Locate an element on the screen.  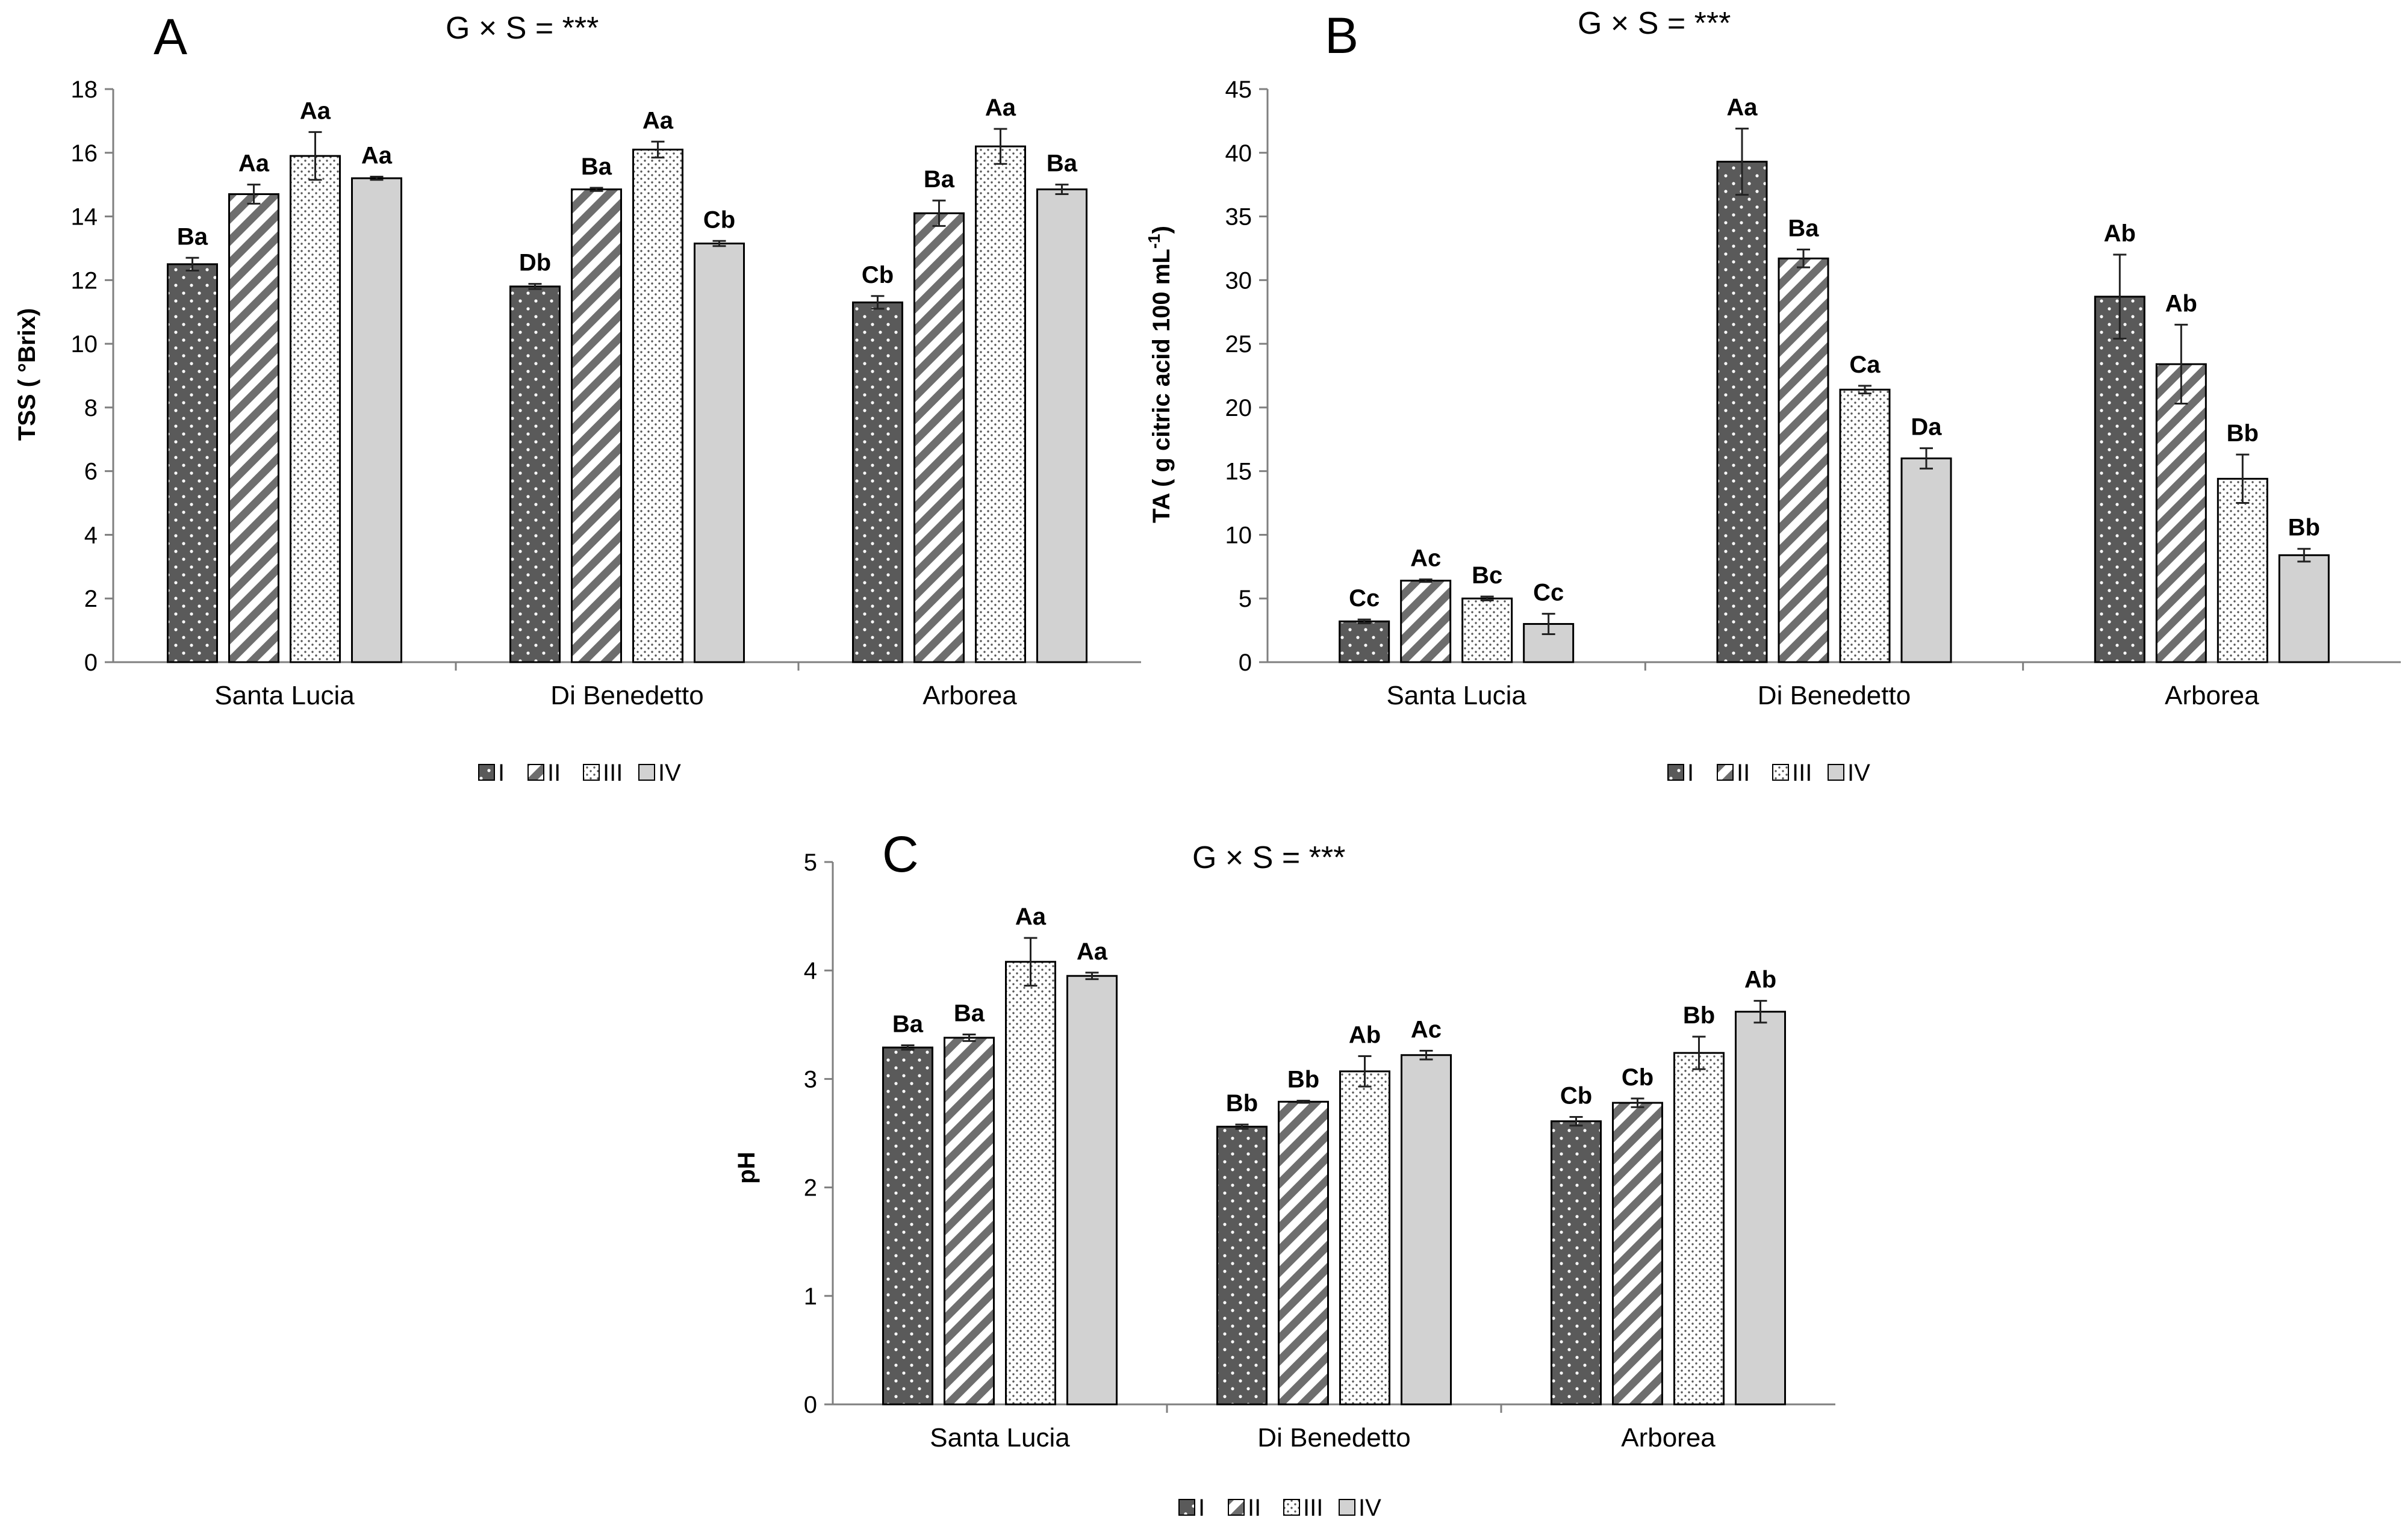
y-axis-label-text: pH is located at coordinates (747, 1167).